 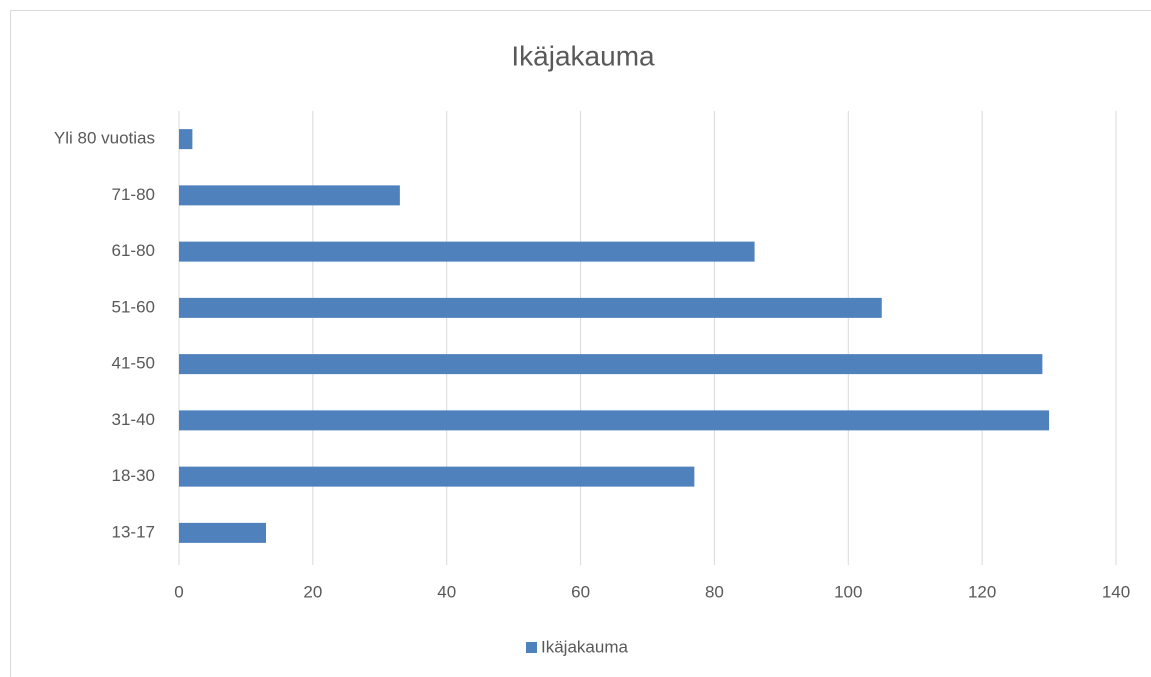 I want to click on x-tick-label: 80, so click(x=714, y=591).